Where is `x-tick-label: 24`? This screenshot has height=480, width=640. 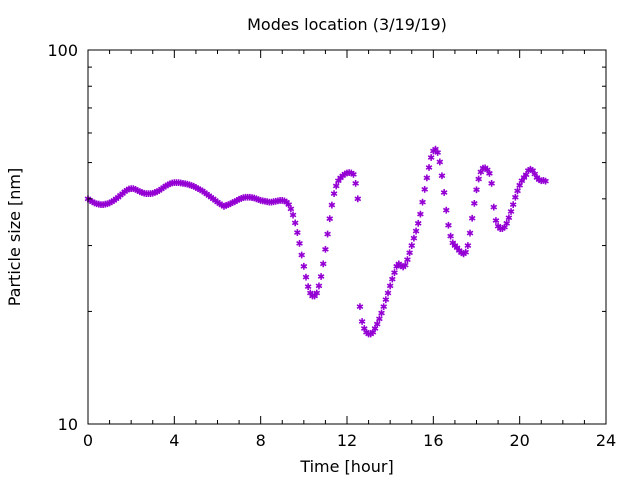
x-tick-label: 24 is located at coordinates (606, 440).